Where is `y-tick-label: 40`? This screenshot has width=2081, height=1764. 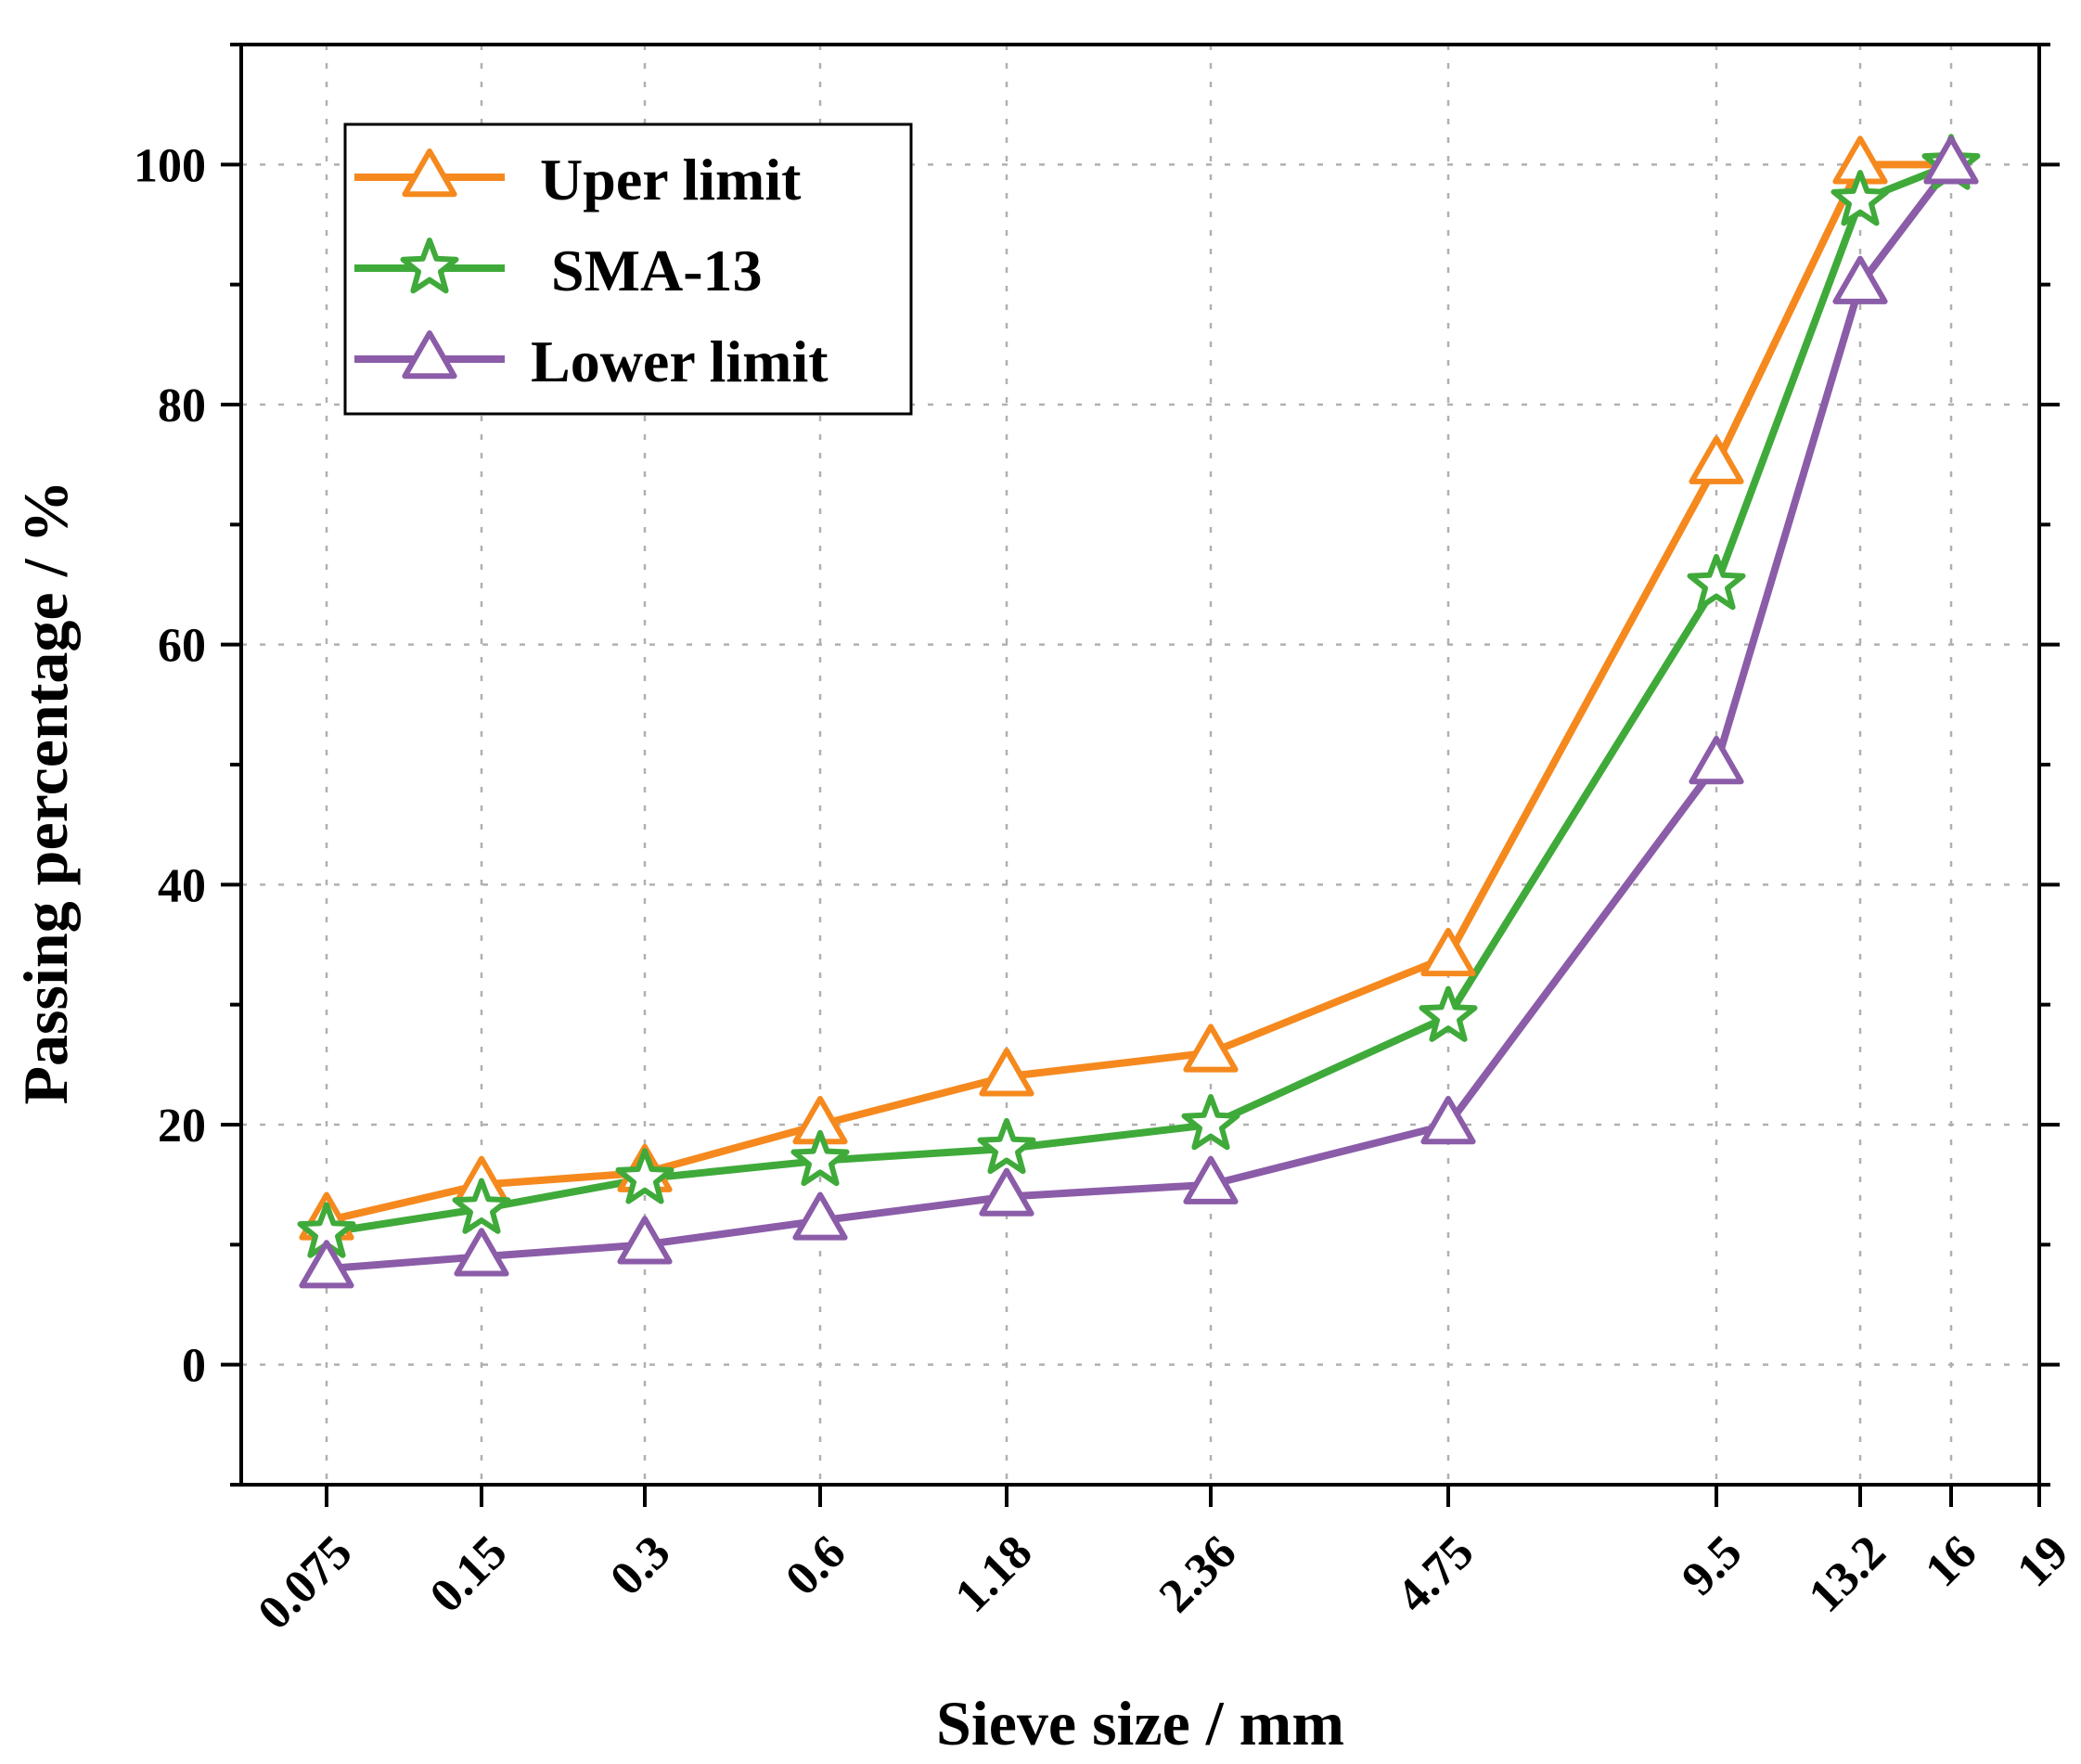 y-tick-label: 40 is located at coordinates (182, 886).